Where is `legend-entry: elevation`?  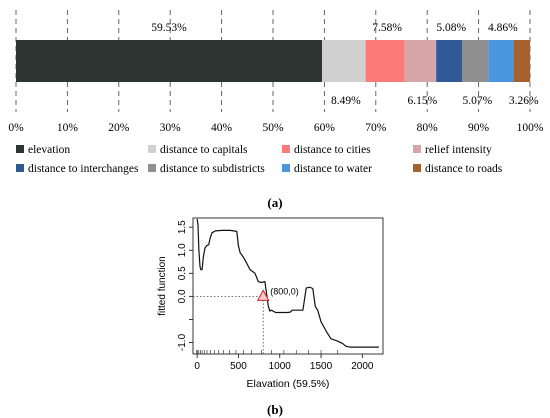
legend-entry: elevation is located at coordinates (49, 150).